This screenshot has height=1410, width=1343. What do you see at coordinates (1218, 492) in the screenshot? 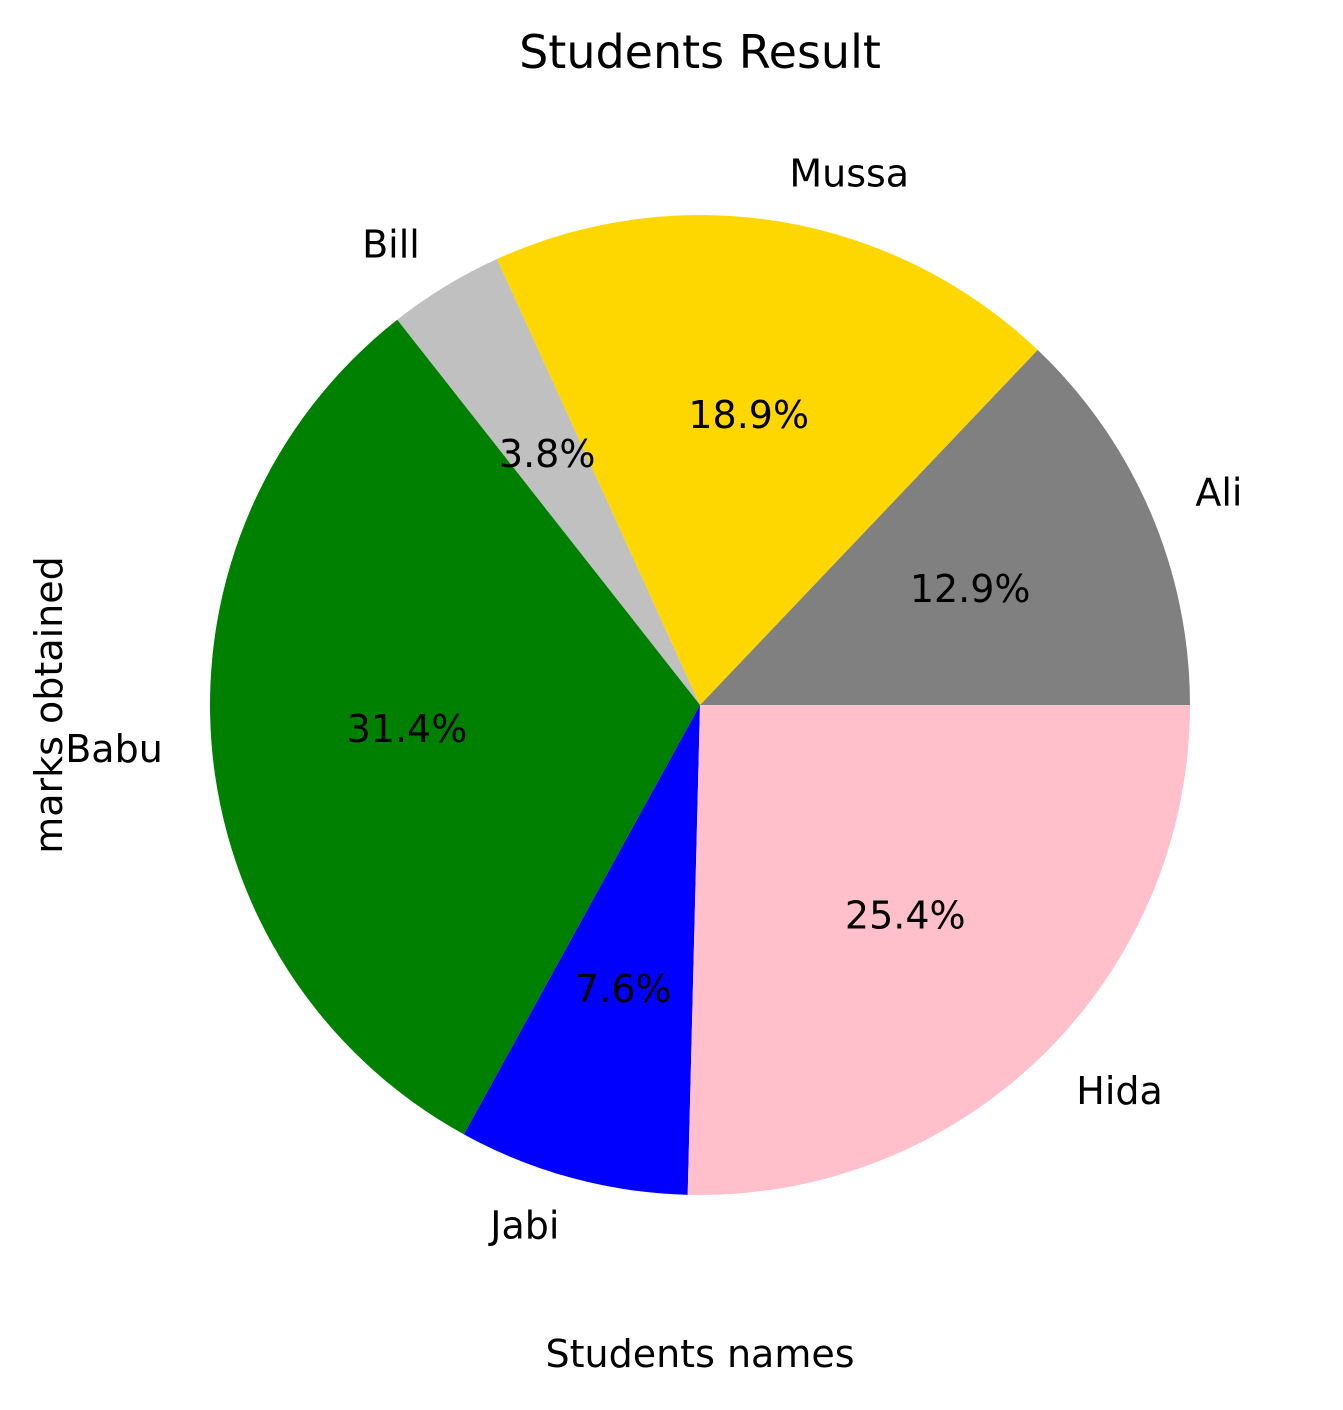
I see `pie-category-label-ali: Ali` at bounding box center [1218, 492].